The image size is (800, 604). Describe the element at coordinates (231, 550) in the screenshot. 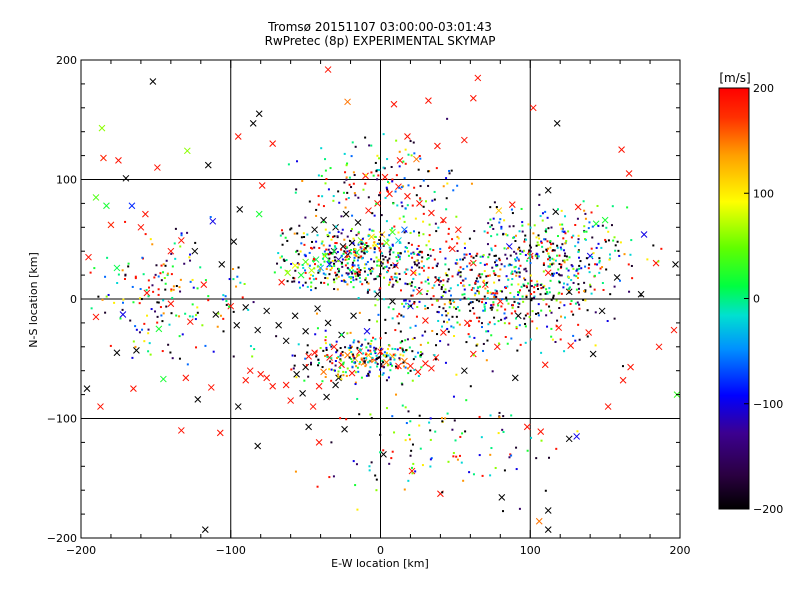

I see `x-tick-label: −100` at that location.